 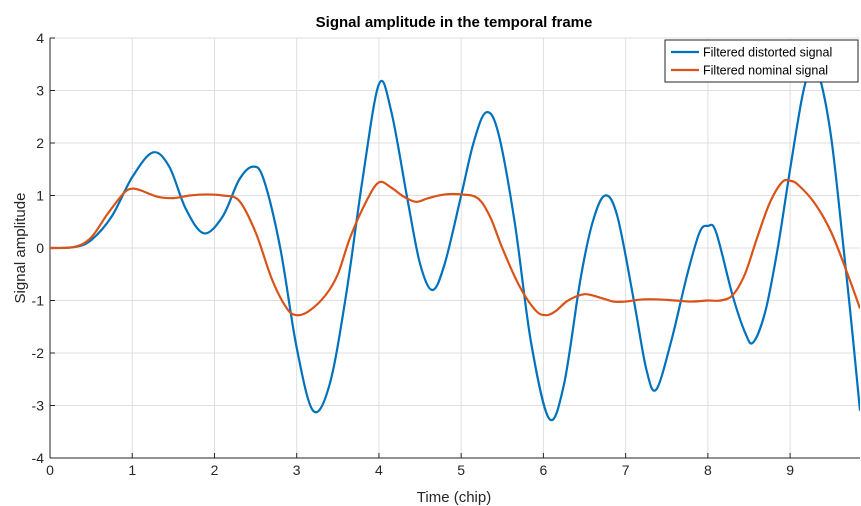 I want to click on y-tick-label: 2, so click(x=40, y=143).